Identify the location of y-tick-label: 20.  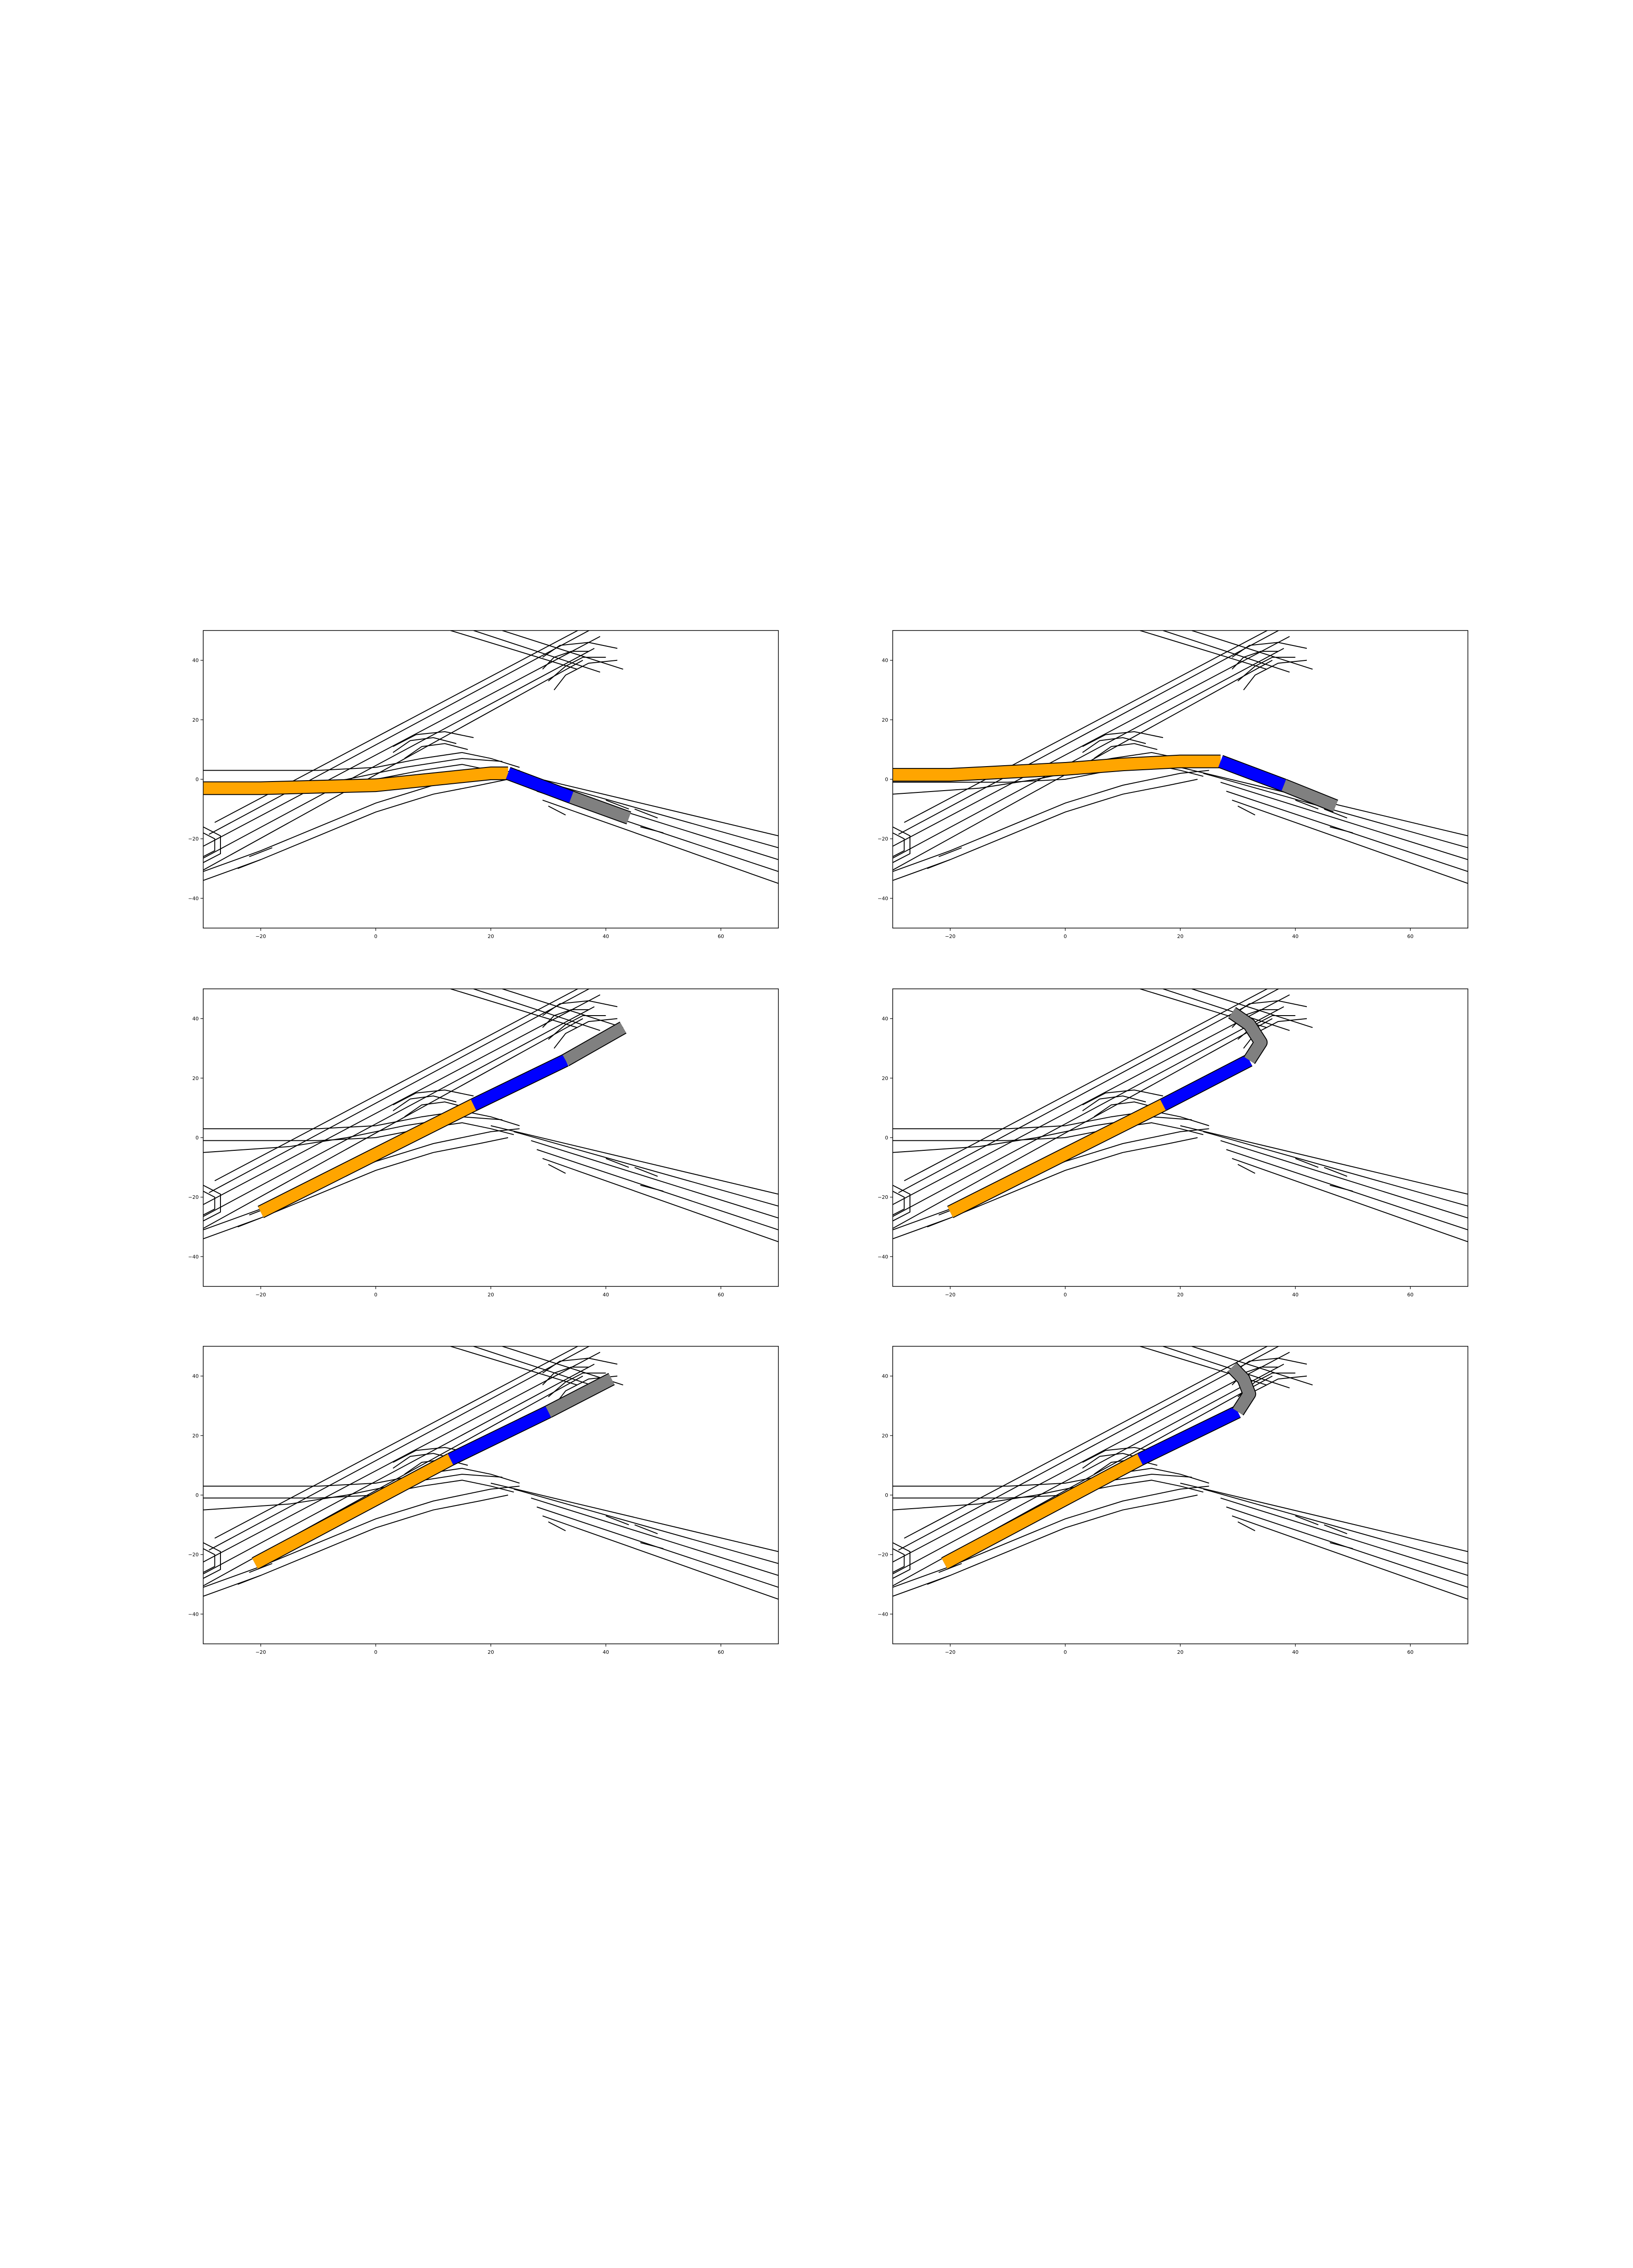
(885, 1436).